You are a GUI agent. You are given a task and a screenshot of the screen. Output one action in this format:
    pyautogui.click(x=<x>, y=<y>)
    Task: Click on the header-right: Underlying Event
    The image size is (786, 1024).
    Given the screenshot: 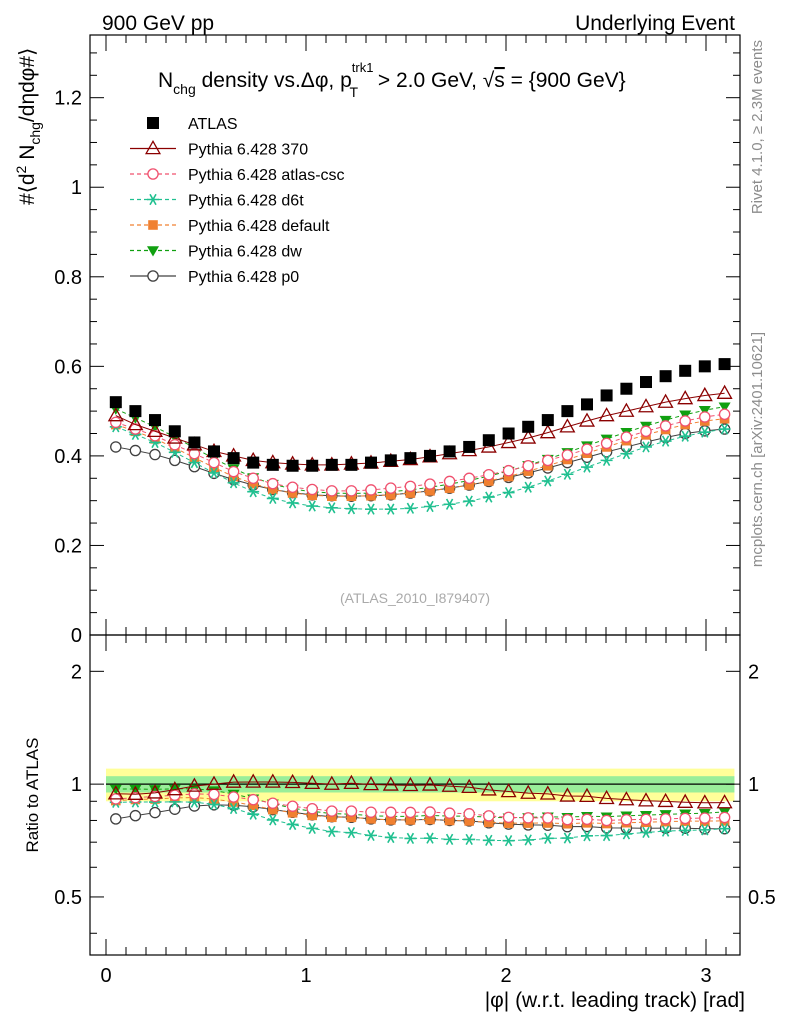 What is the action you would take?
    pyautogui.click(x=655, y=23)
    